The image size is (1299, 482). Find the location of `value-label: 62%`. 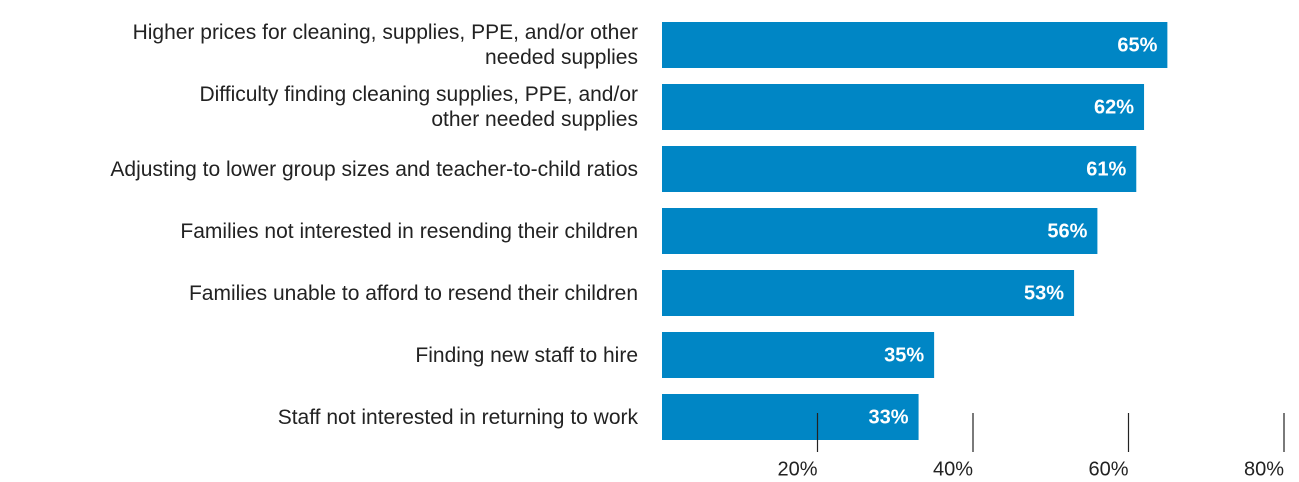

value-label: 62% is located at coordinates (1114, 107).